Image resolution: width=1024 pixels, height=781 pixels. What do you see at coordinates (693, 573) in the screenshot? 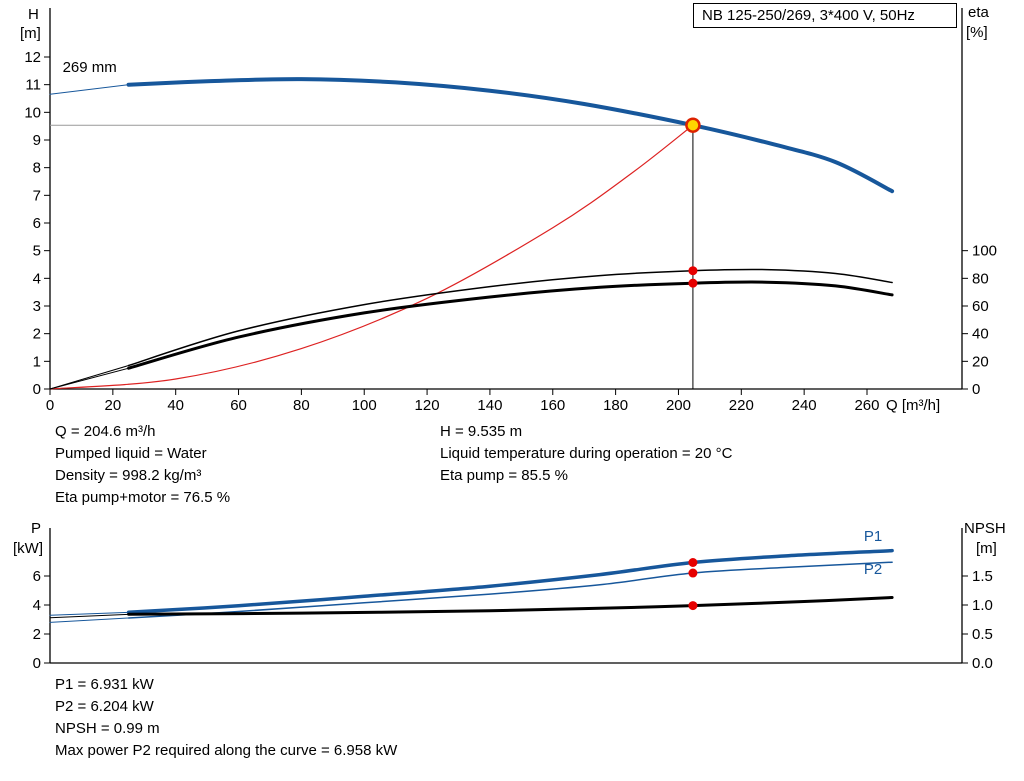
I see `p2-point` at bounding box center [693, 573].